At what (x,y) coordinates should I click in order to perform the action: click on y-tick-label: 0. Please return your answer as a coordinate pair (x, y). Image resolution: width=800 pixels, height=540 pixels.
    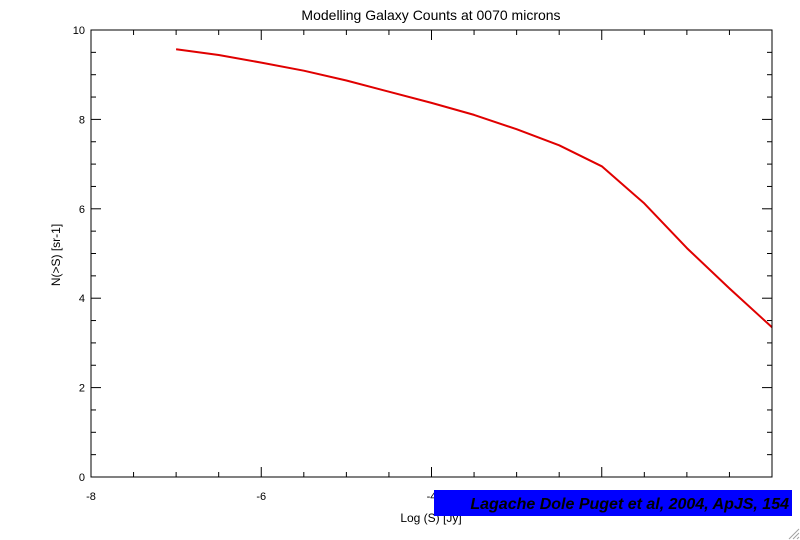
    Looking at the image, I should click on (82, 478).